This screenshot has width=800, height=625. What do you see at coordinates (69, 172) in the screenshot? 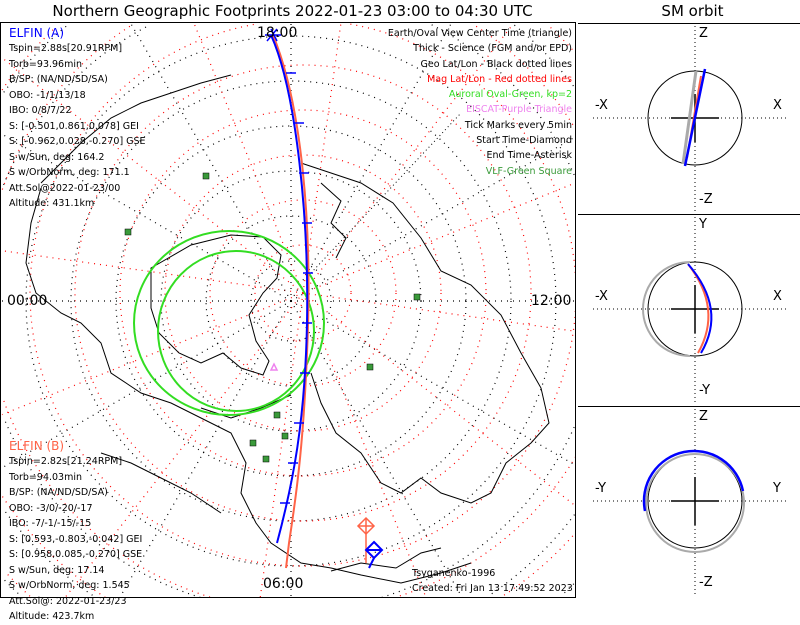
I see `info-line: S w/OrbNorm, deg: 171.1` at bounding box center [69, 172].